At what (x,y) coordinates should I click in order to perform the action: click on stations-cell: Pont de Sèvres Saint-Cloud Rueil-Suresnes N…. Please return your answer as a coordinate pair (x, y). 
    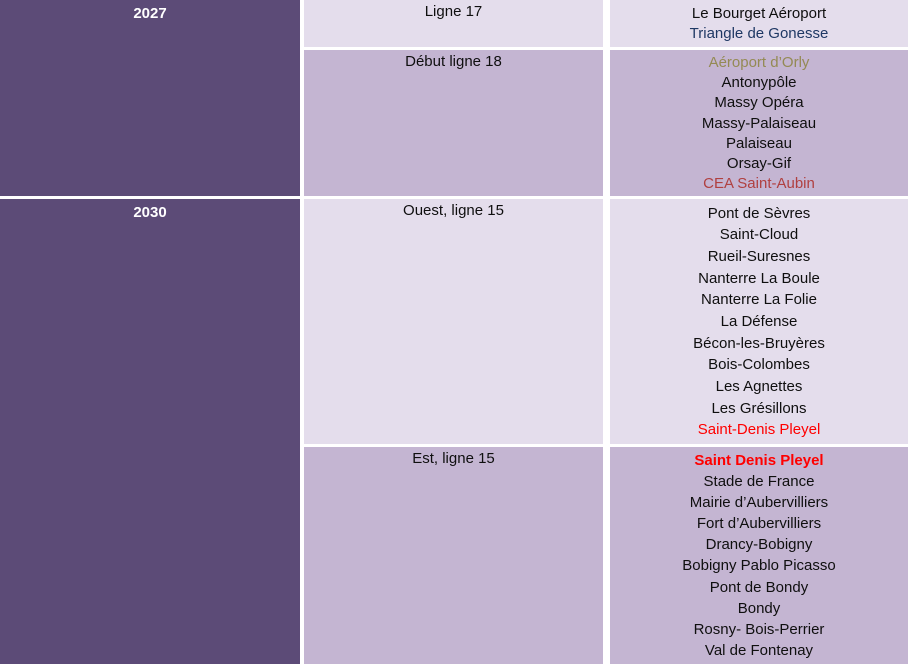
    Looking at the image, I should click on (759, 321).